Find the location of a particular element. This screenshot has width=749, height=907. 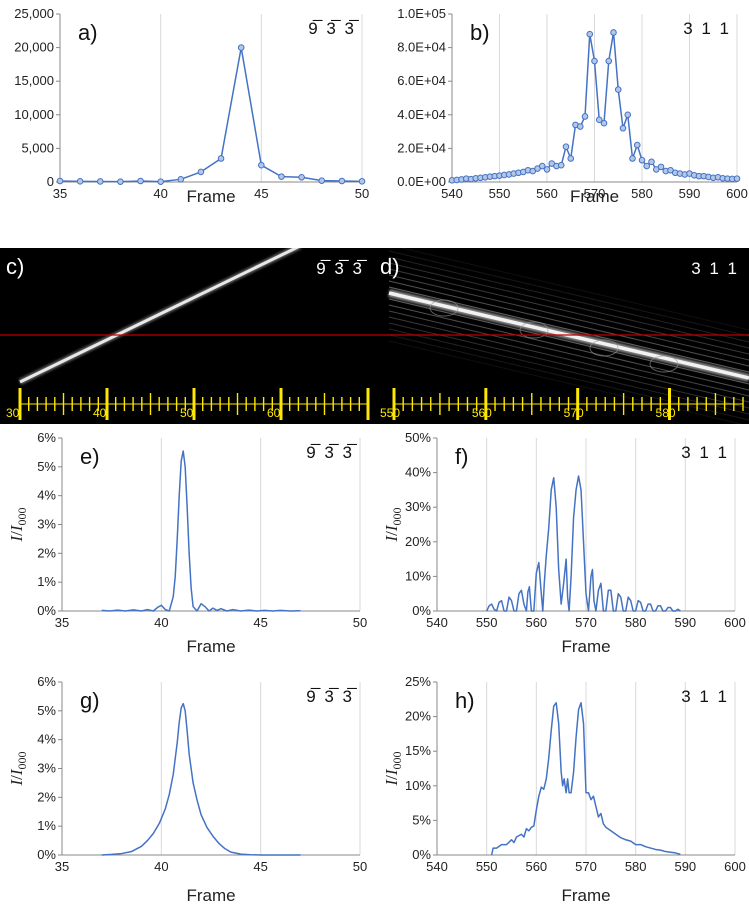

y-tick-label: 6% is located at coordinates (46, 681).